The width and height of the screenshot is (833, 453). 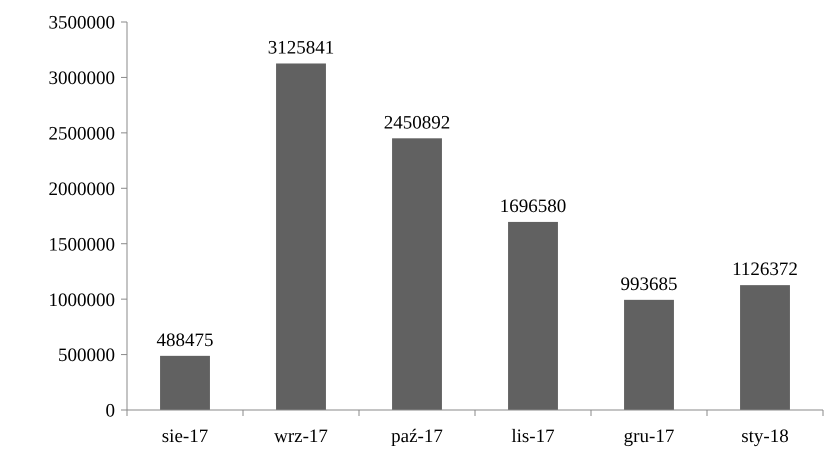 What do you see at coordinates (81, 189) in the screenshot?
I see `y-tick-label: 2000000` at bounding box center [81, 189].